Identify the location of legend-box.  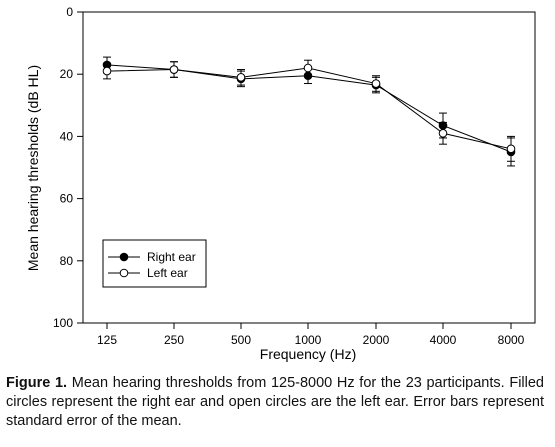
(154, 263).